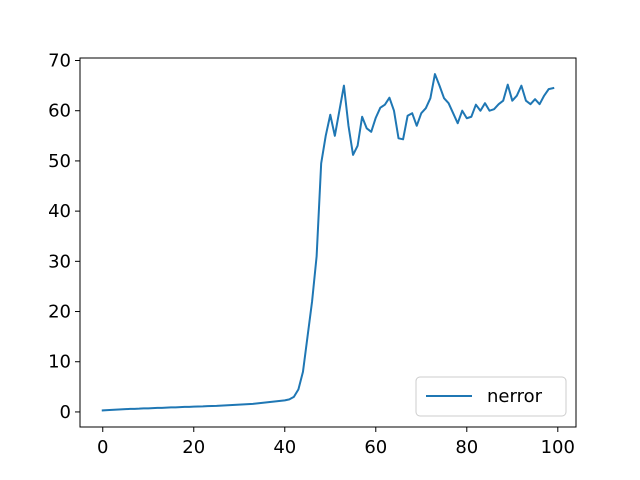 The height and width of the screenshot is (480, 640). Describe the element at coordinates (515, 396) in the screenshot. I see `legend-label-nerror: nerror` at that location.